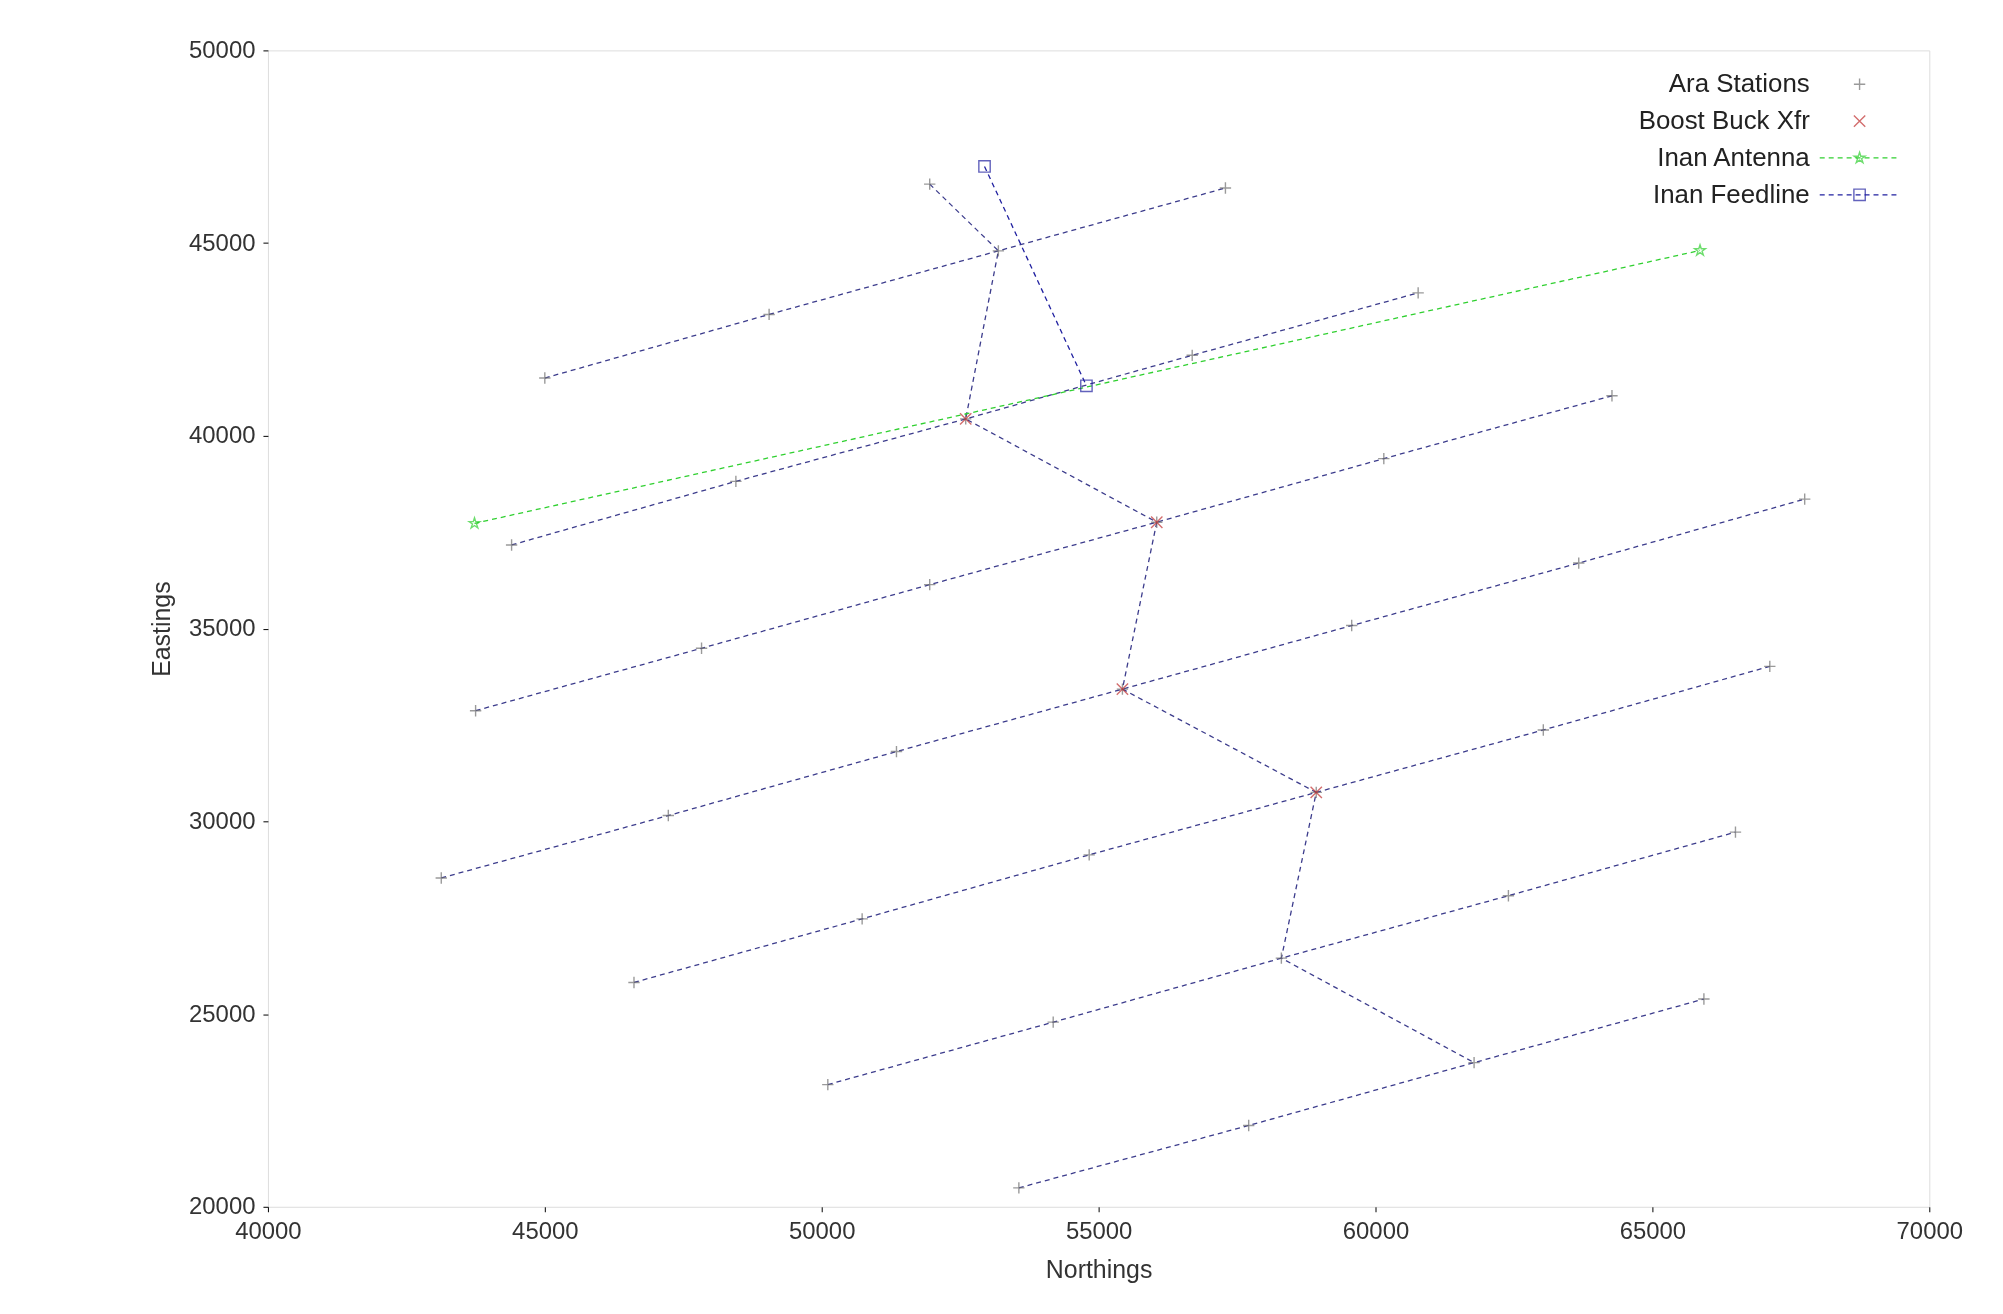  I want to click on legend-label: Ara Stations, so click(1739, 83).